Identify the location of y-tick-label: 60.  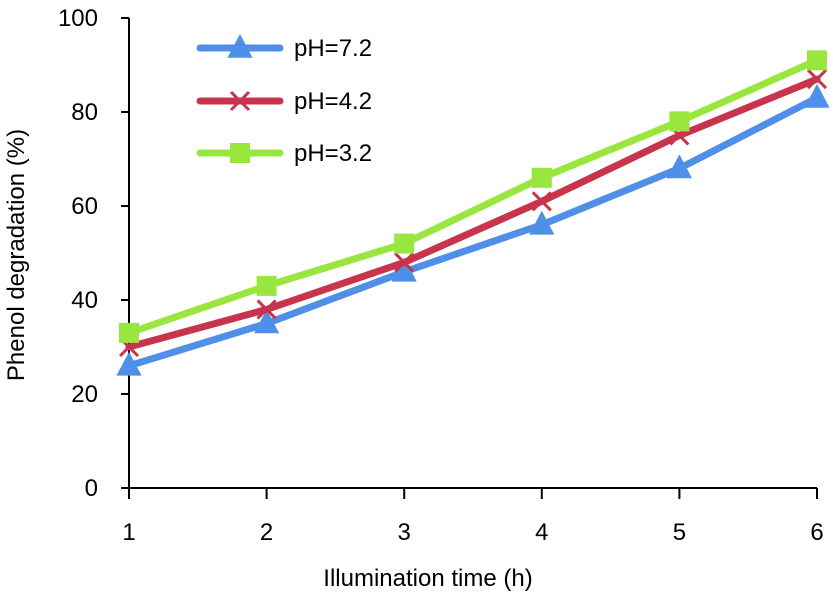
(84, 206).